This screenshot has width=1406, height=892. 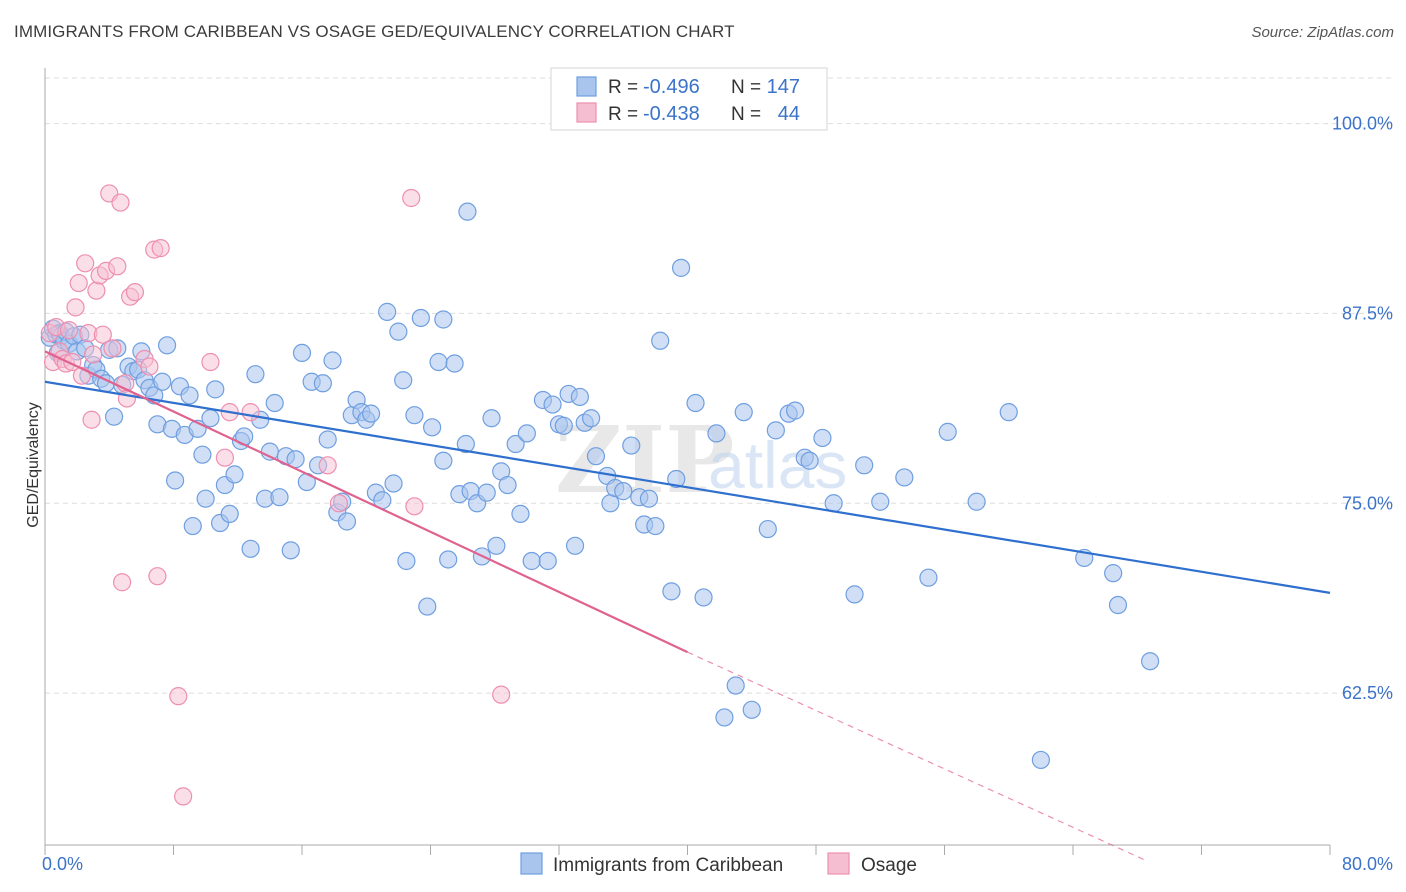 What do you see at coordinates (671, 114) in the screenshot?
I see `legend-r-value-osage: -0.438` at bounding box center [671, 114].